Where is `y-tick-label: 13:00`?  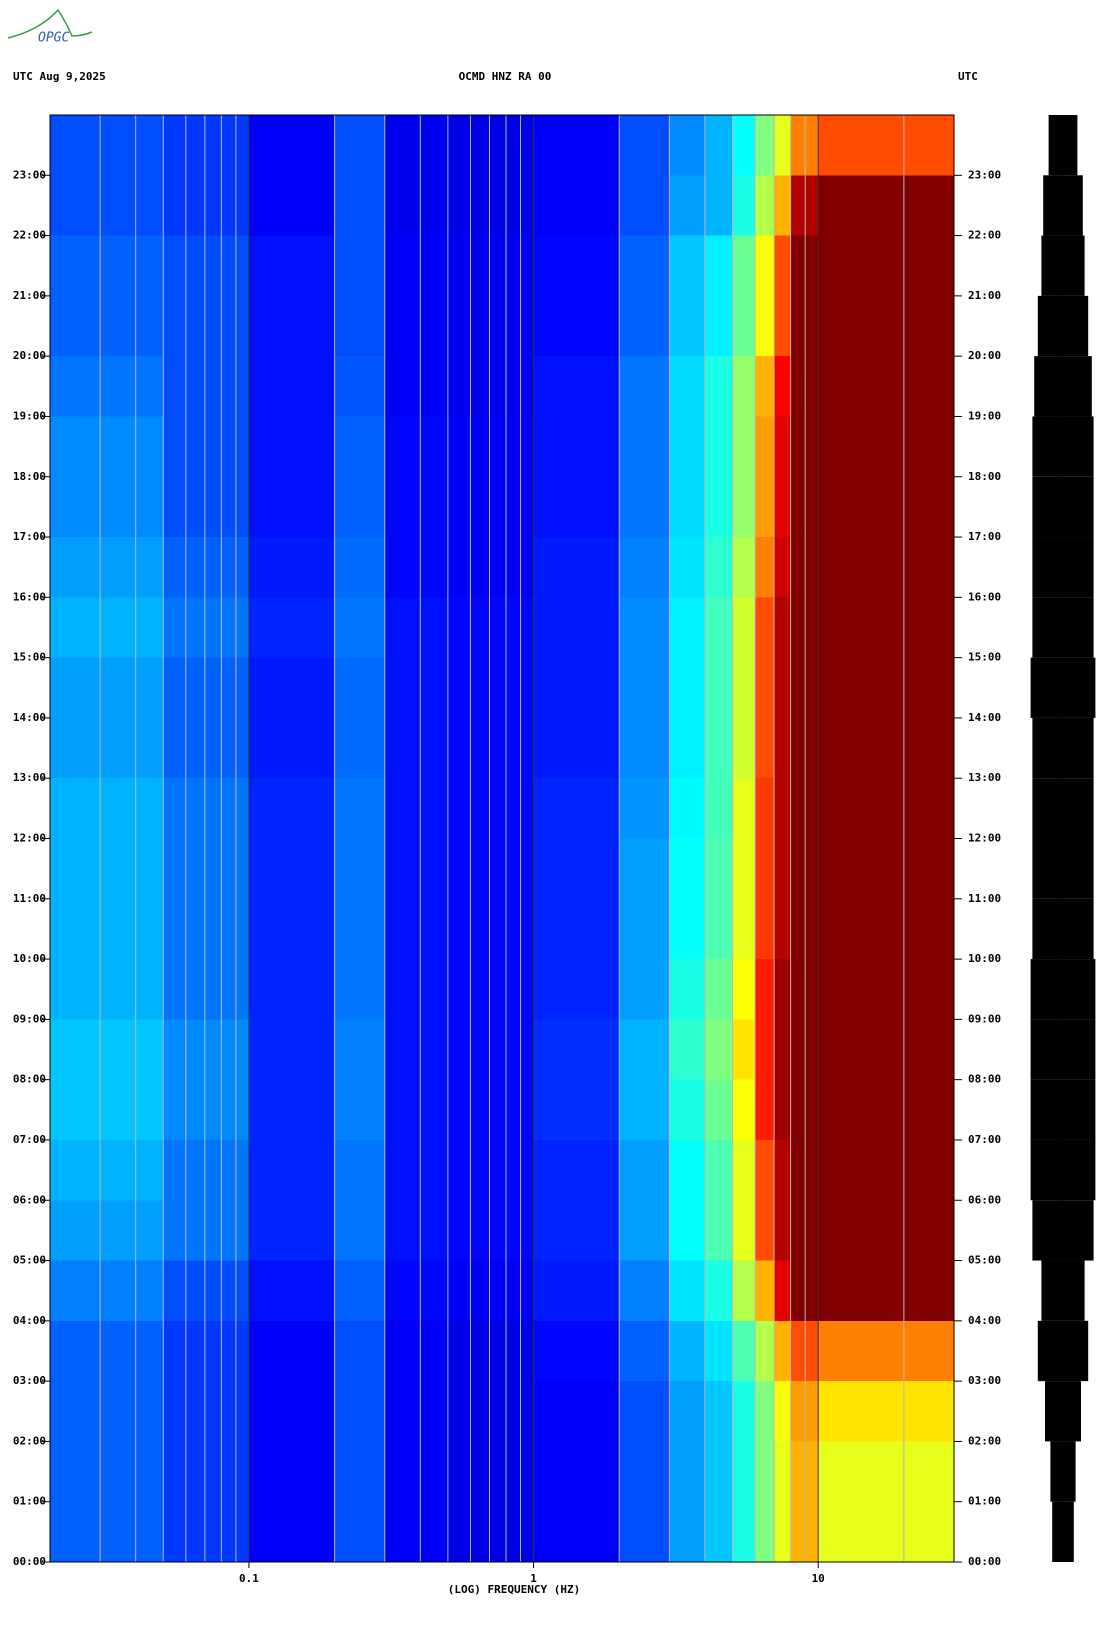 y-tick-label: 13:00 is located at coordinates (984, 777).